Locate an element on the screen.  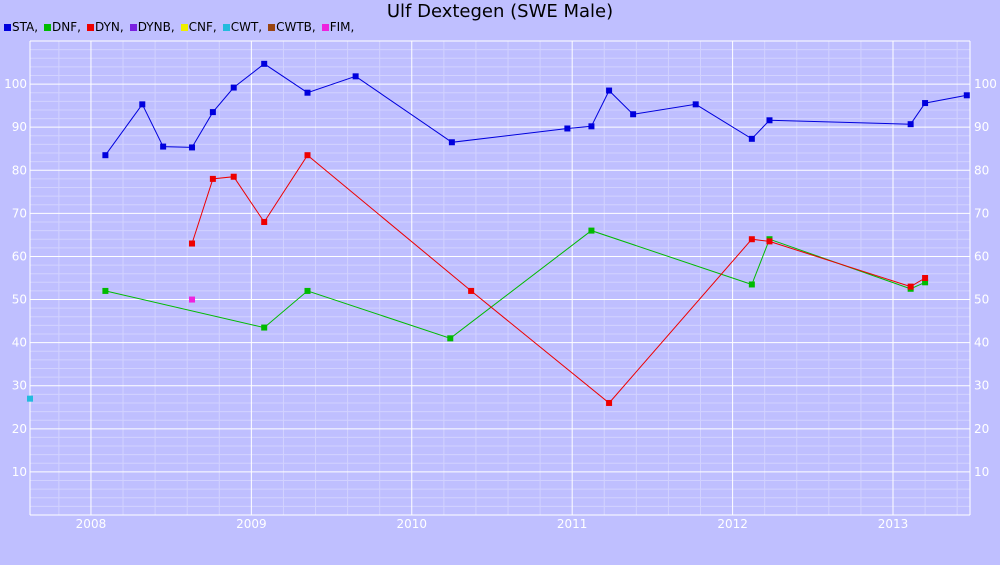
legend-item-dyn: DYN, is located at coordinates (105, 27).